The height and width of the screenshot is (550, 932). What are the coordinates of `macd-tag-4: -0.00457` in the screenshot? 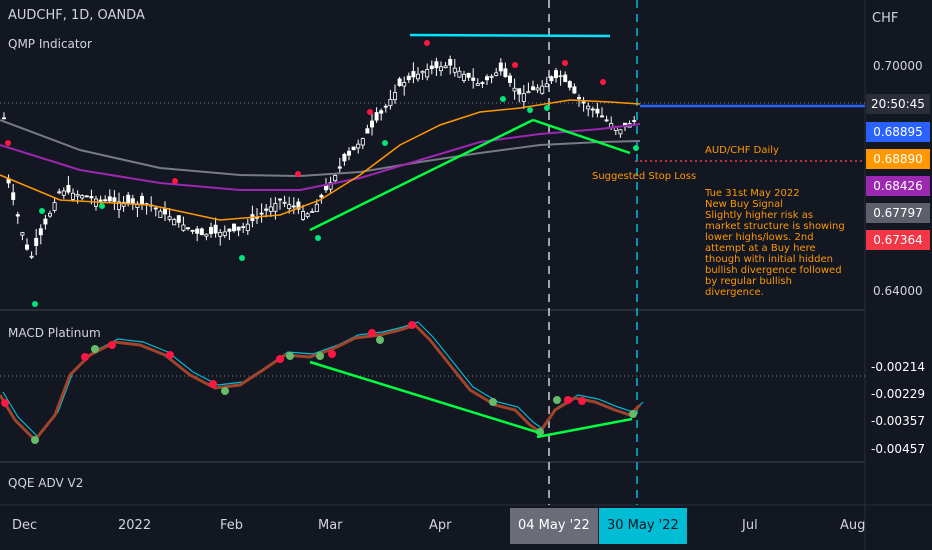 It's located at (898, 449).